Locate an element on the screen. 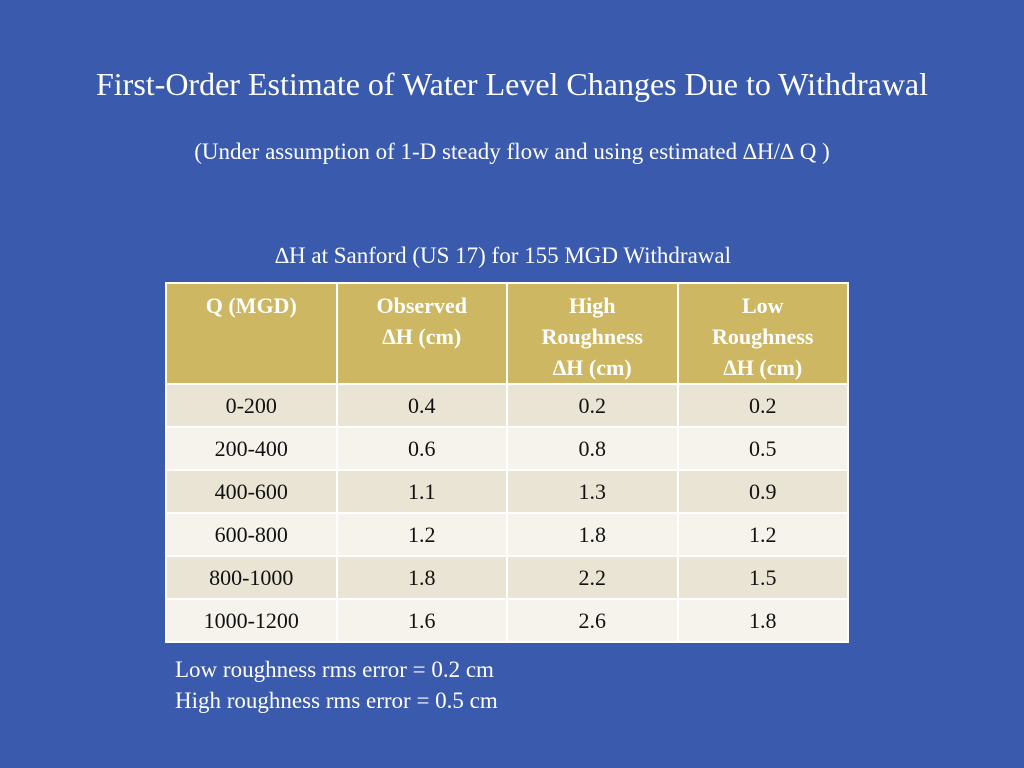  table-row: 200-400 0.6 0.8 0.5 is located at coordinates (507, 448).